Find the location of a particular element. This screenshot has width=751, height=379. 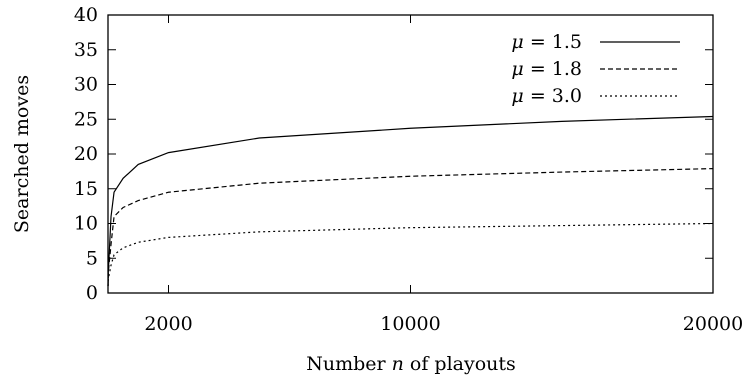

legend-label-2: μ = 1.8 is located at coordinates (546, 69).